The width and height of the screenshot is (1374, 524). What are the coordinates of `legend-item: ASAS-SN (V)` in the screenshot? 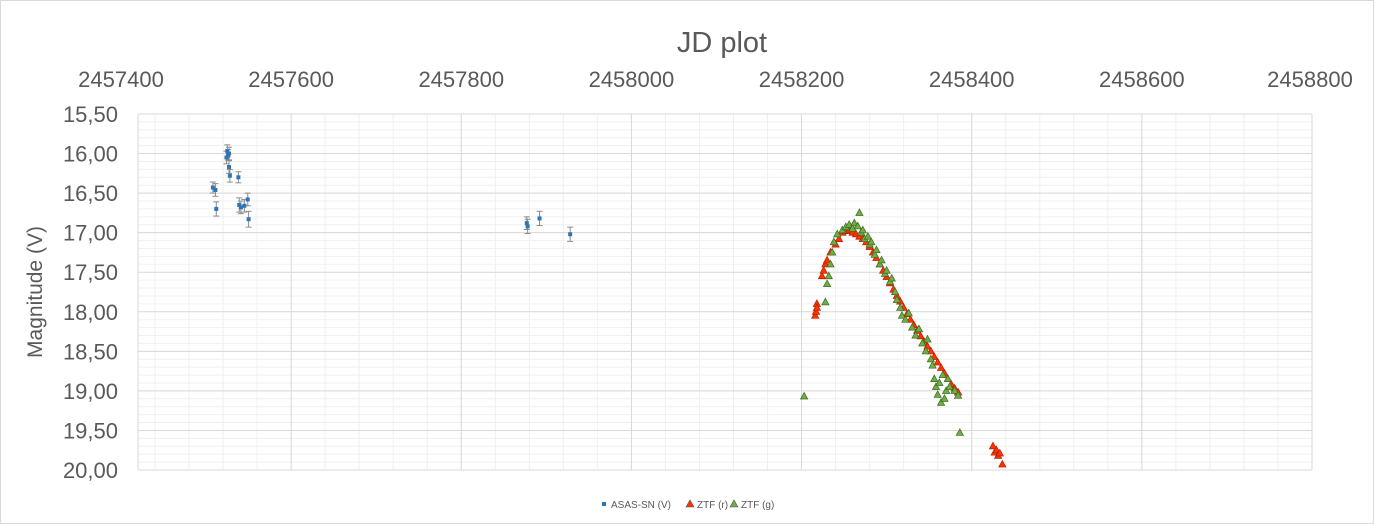 It's located at (636, 505).